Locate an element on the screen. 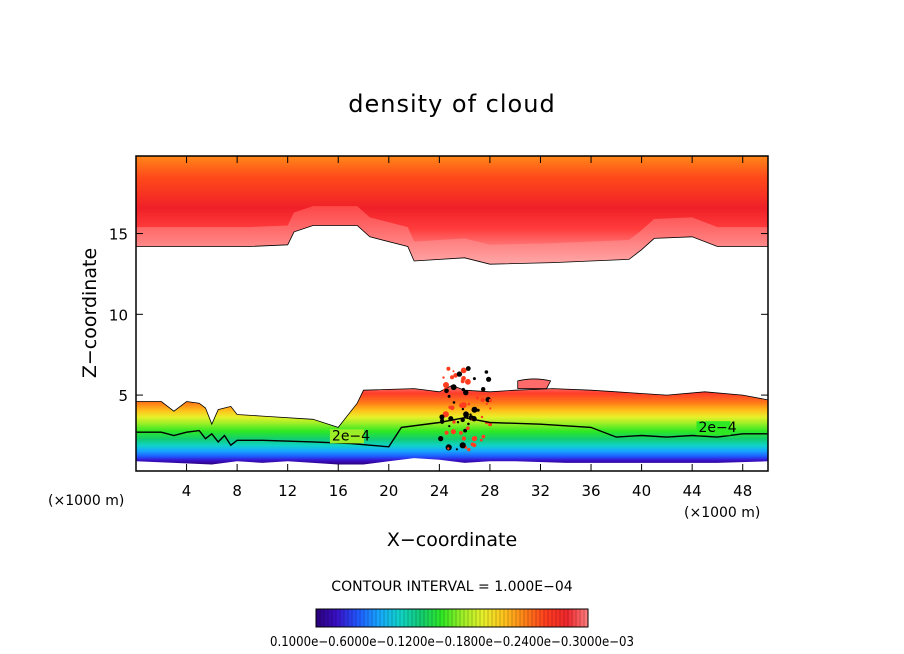  y-axis-label: Z−coordinate is located at coordinates (90, 313).